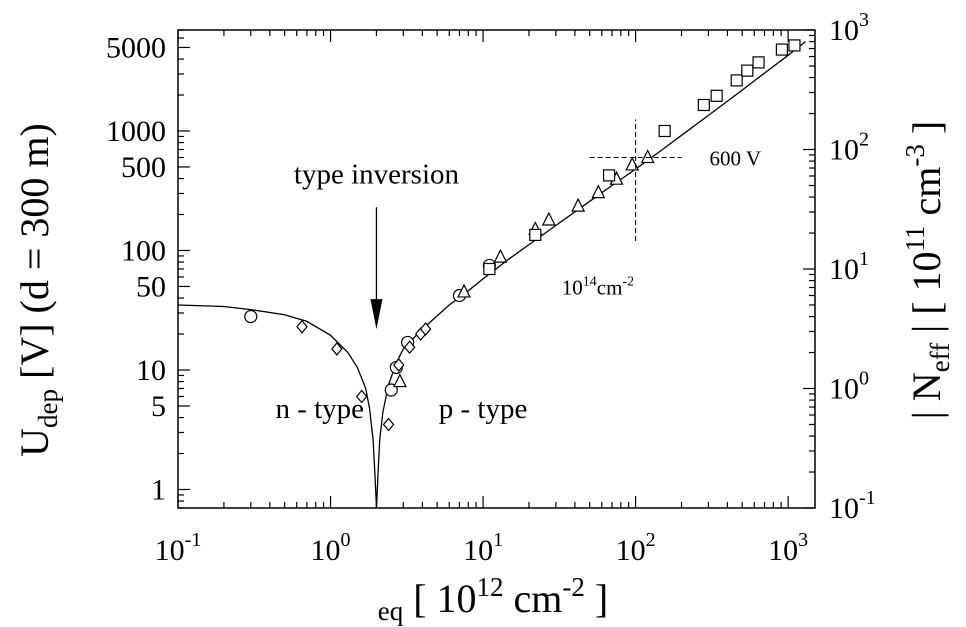  What do you see at coordinates (803, 540) in the screenshot?
I see `x-tick-exp: 3` at bounding box center [803, 540].